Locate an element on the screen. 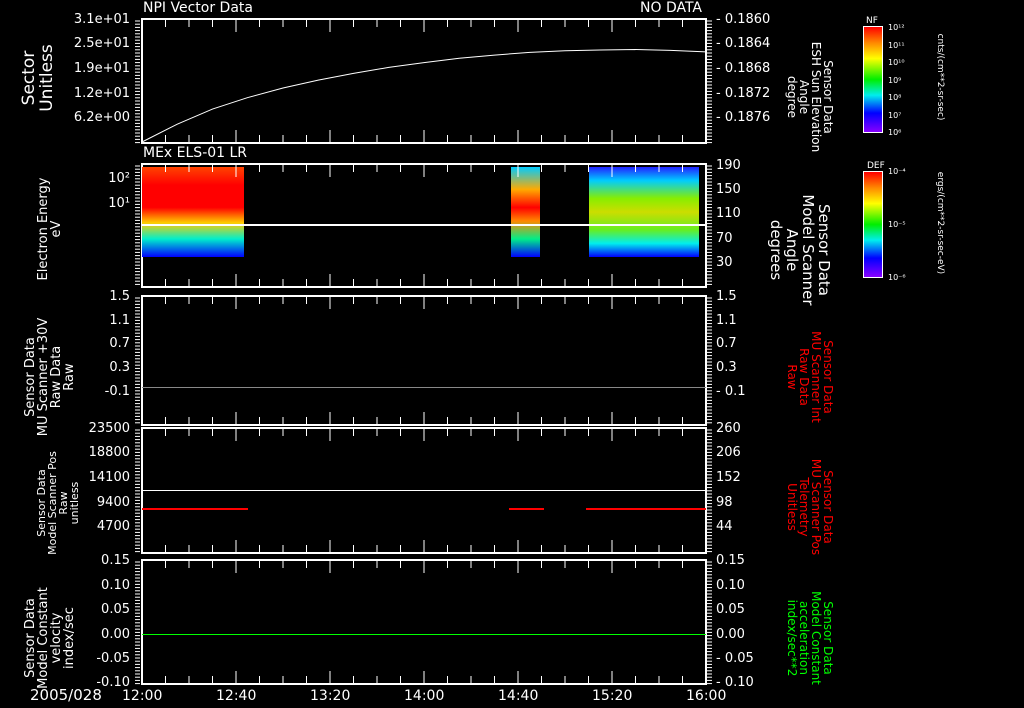  y-tick-label: -0.05 is located at coordinates (113, 658).